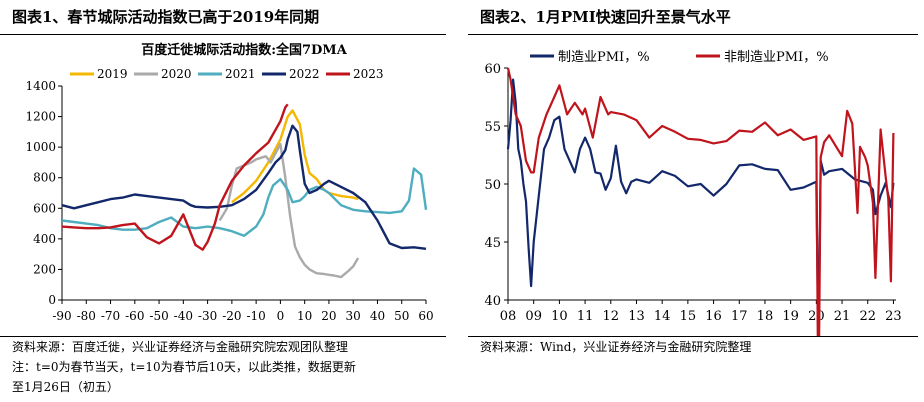 The image size is (924, 402). Describe the element at coordinates (231, 316) in the screenshot. I see `x-tick-label: -20` at that location.